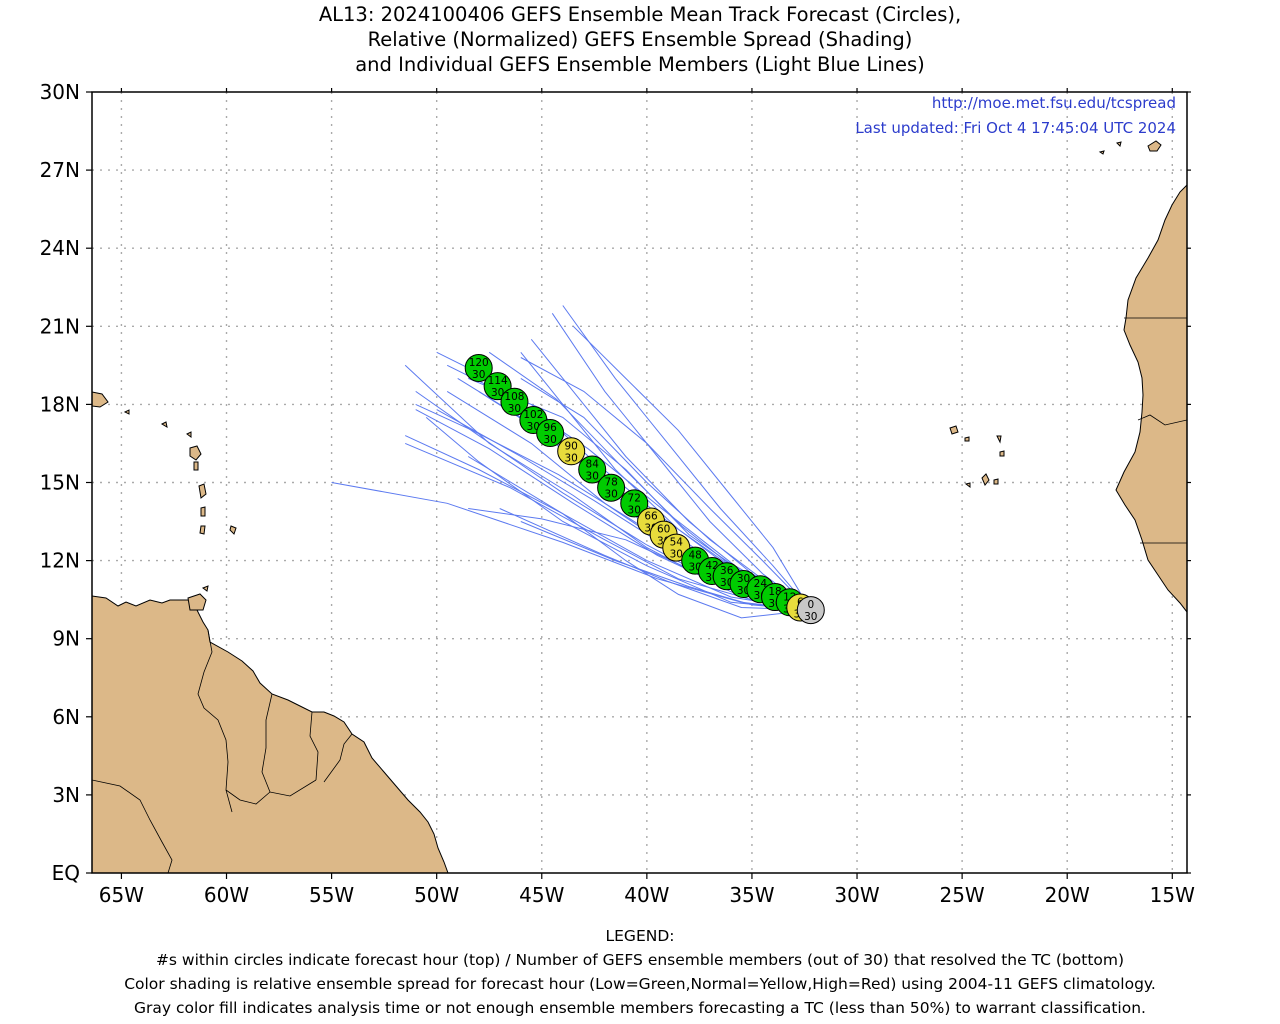 The width and height of the screenshot is (1280, 1024). What do you see at coordinates (593, 464) in the screenshot?
I see `forecast-hour-label: 84` at bounding box center [593, 464].